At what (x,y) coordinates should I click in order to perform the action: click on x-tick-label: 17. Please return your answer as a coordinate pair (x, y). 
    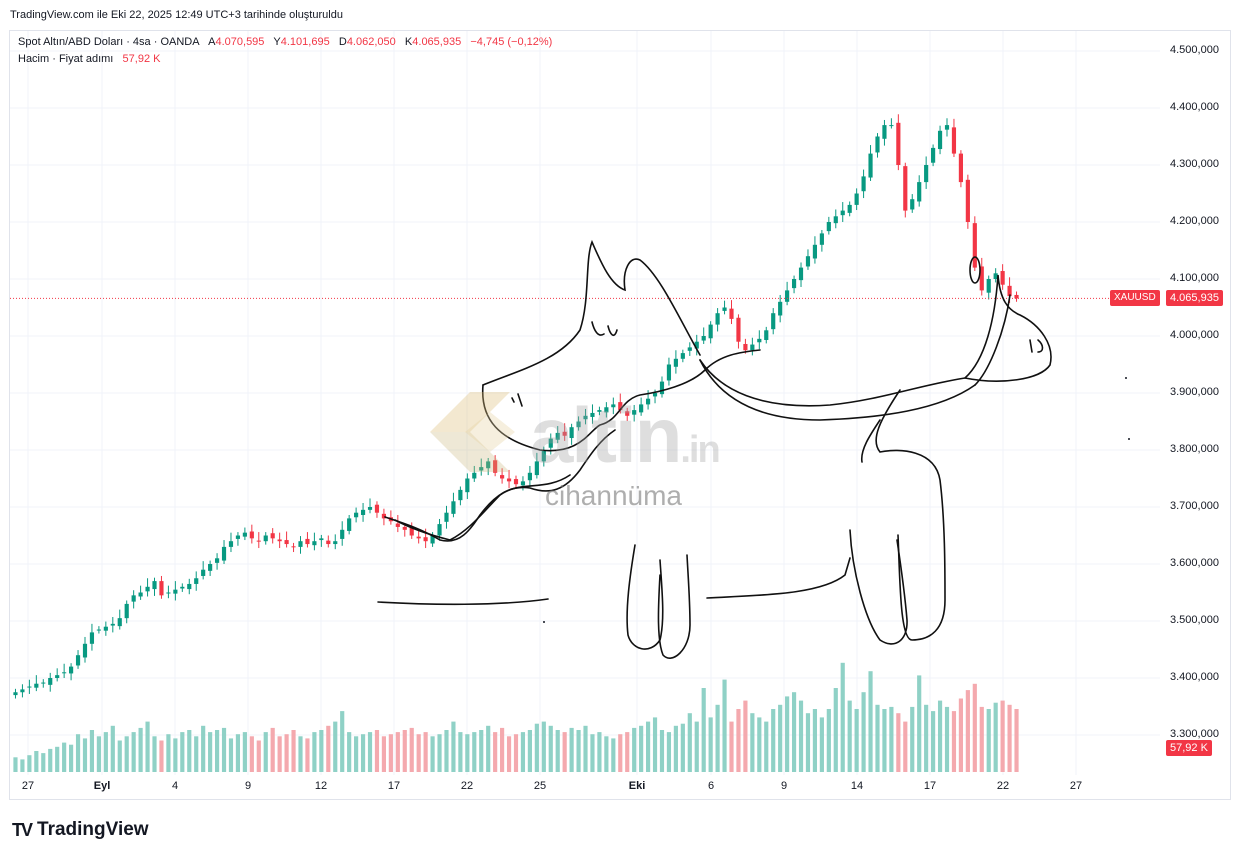
    Looking at the image, I should click on (394, 786).